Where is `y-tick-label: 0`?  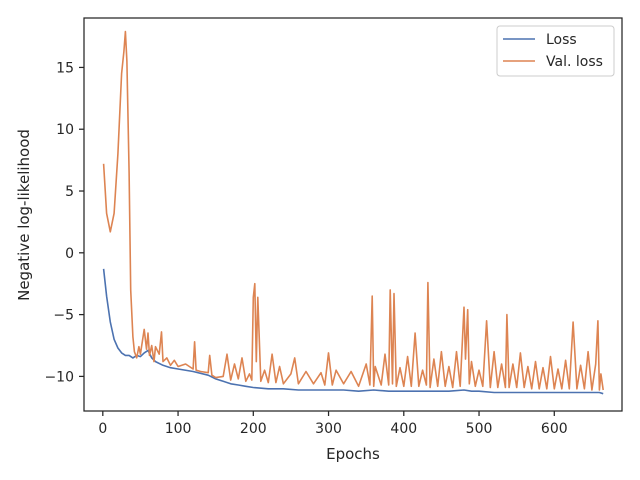
y-tick-label: 0 is located at coordinates (69, 254).